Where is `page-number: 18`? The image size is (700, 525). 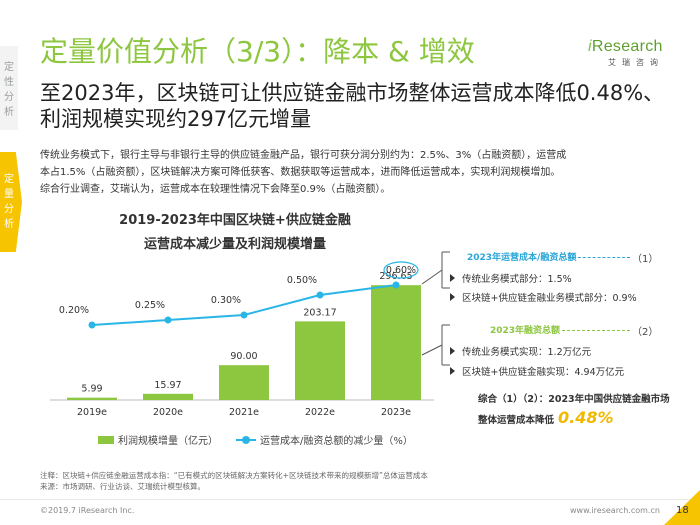 page-number: 18 is located at coordinates (682, 510).